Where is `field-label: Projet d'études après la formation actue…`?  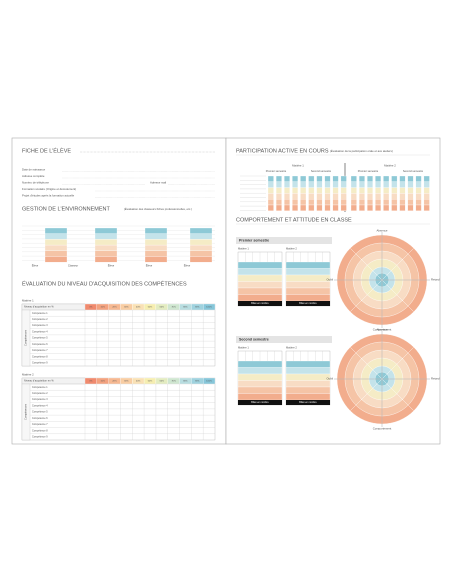
field-label: Projet d'études après la formation actue… is located at coordinates (48, 196).